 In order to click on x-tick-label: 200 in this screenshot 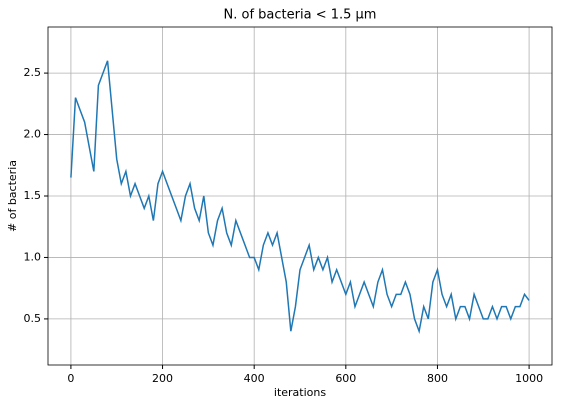, I will do `click(162, 378)`.